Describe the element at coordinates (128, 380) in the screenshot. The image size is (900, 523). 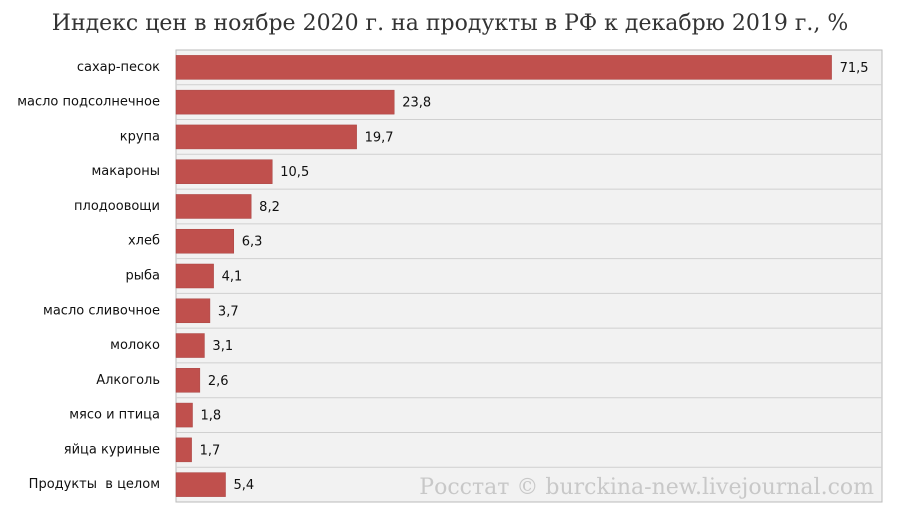
I see `y-tick-label: Алкоголь` at that location.